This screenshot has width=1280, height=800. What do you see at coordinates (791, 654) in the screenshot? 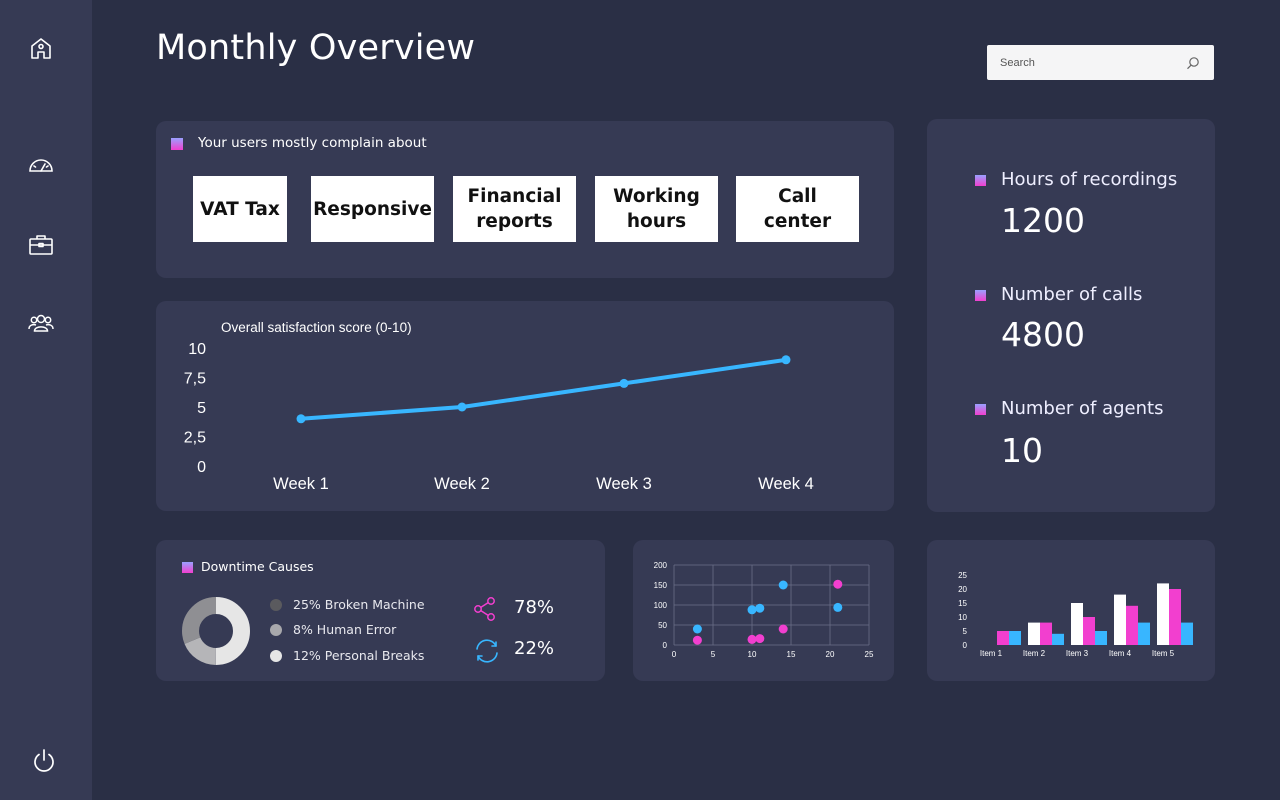
I see `x-tick-label: 15` at bounding box center [791, 654].